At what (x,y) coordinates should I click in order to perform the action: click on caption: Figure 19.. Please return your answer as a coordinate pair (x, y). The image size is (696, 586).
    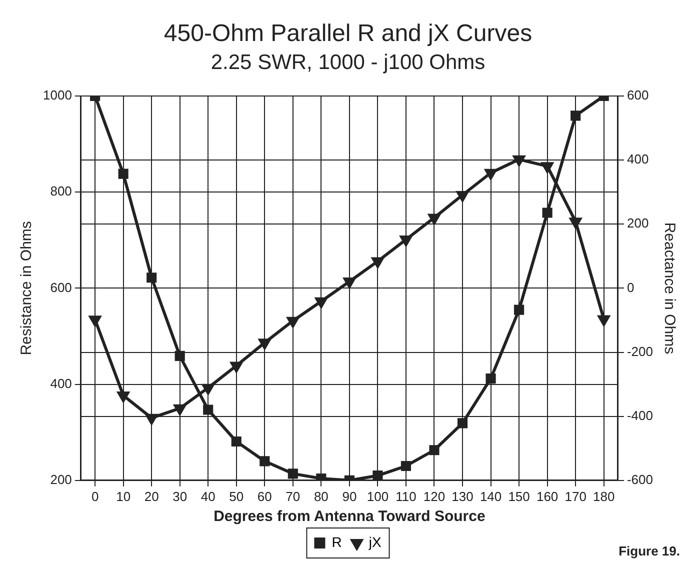
    Looking at the image, I should click on (649, 551).